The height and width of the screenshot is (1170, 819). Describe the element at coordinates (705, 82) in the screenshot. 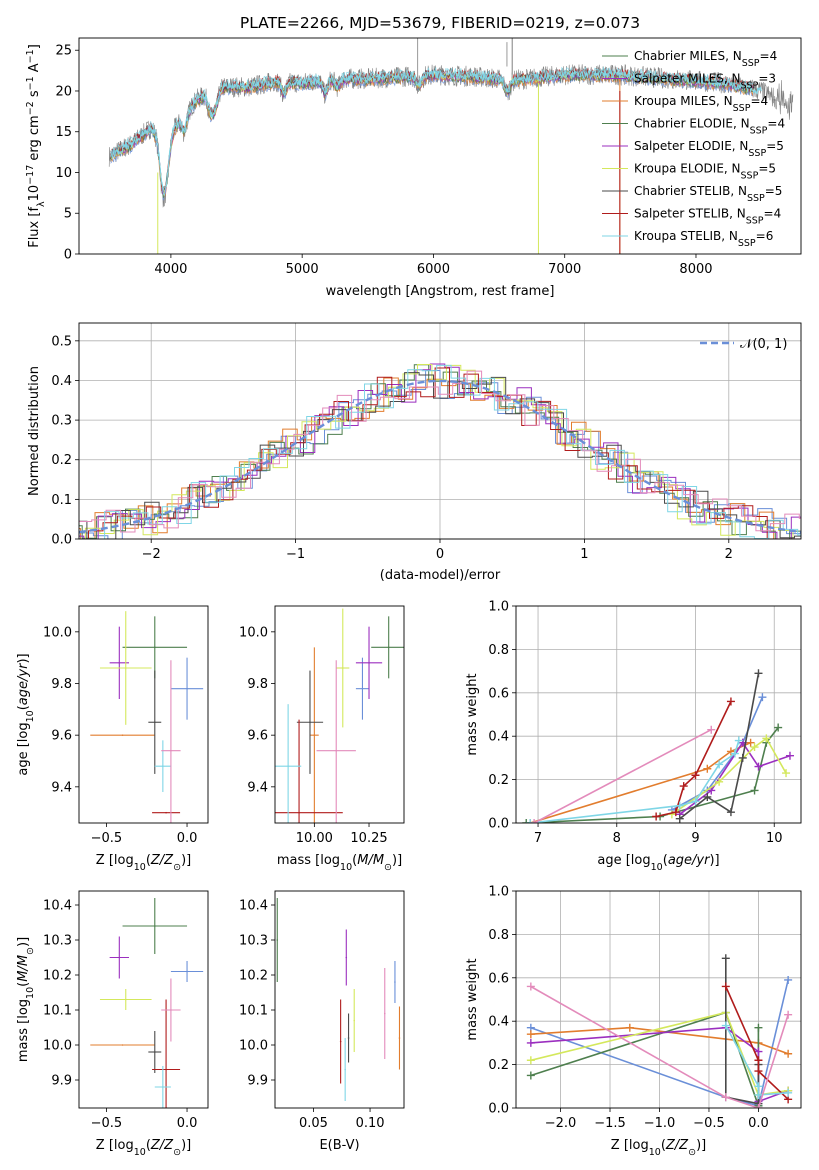

I see `legend-entry: Salpeter MILES, NSSP=3` at that location.